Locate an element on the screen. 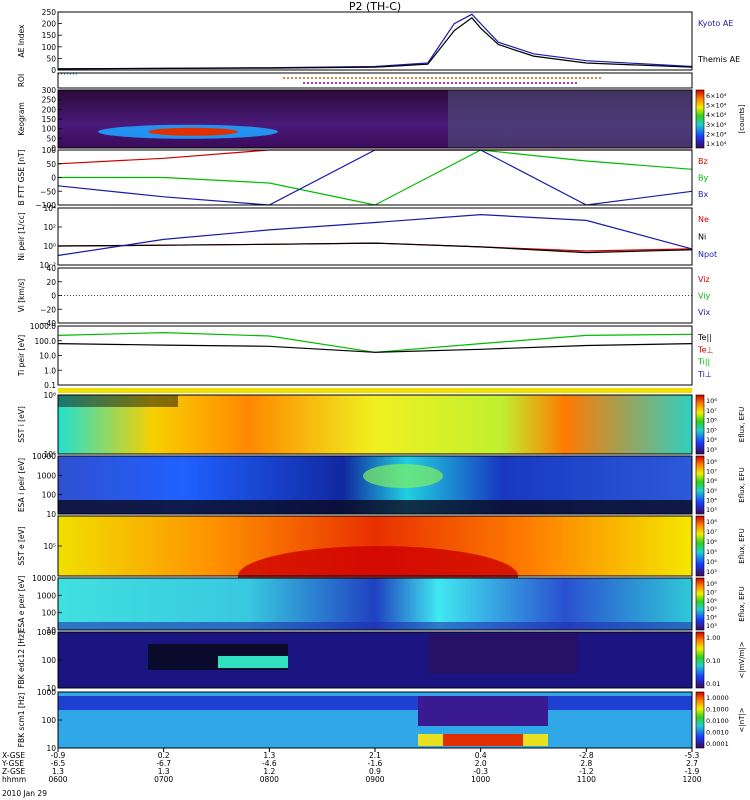 This screenshot has width=750, height=800. footer-y-value: -6.5 is located at coordinates (58, 763).